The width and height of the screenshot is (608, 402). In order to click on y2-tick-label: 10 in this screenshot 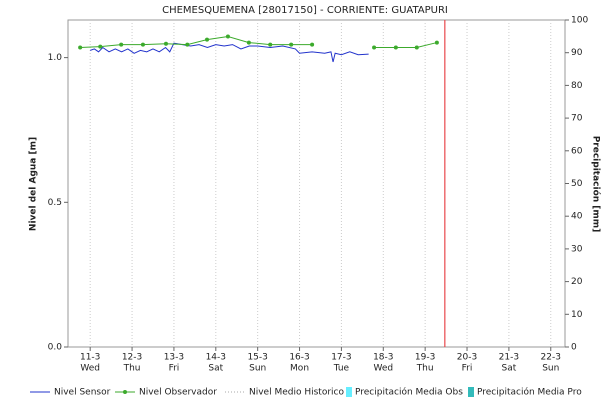, I will do `click(577, 315)`.